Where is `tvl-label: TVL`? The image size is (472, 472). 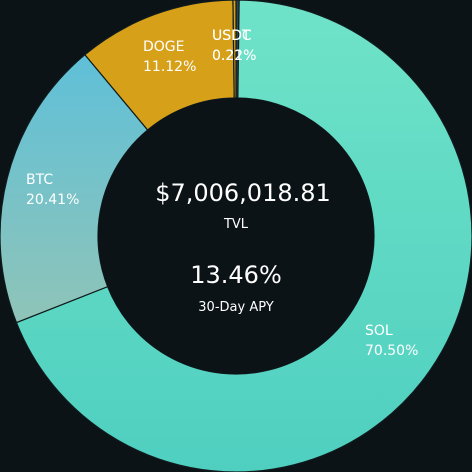 tvl-label: TVL is located at coordinates (236, 224).